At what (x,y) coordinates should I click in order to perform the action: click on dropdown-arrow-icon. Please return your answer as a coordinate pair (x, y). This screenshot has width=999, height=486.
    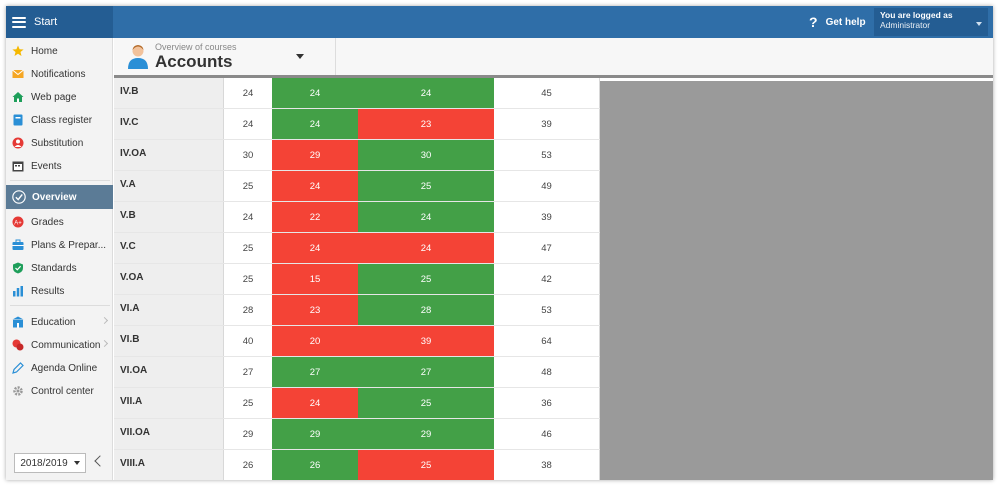
    Looking at the image, I should click on (76, 463).